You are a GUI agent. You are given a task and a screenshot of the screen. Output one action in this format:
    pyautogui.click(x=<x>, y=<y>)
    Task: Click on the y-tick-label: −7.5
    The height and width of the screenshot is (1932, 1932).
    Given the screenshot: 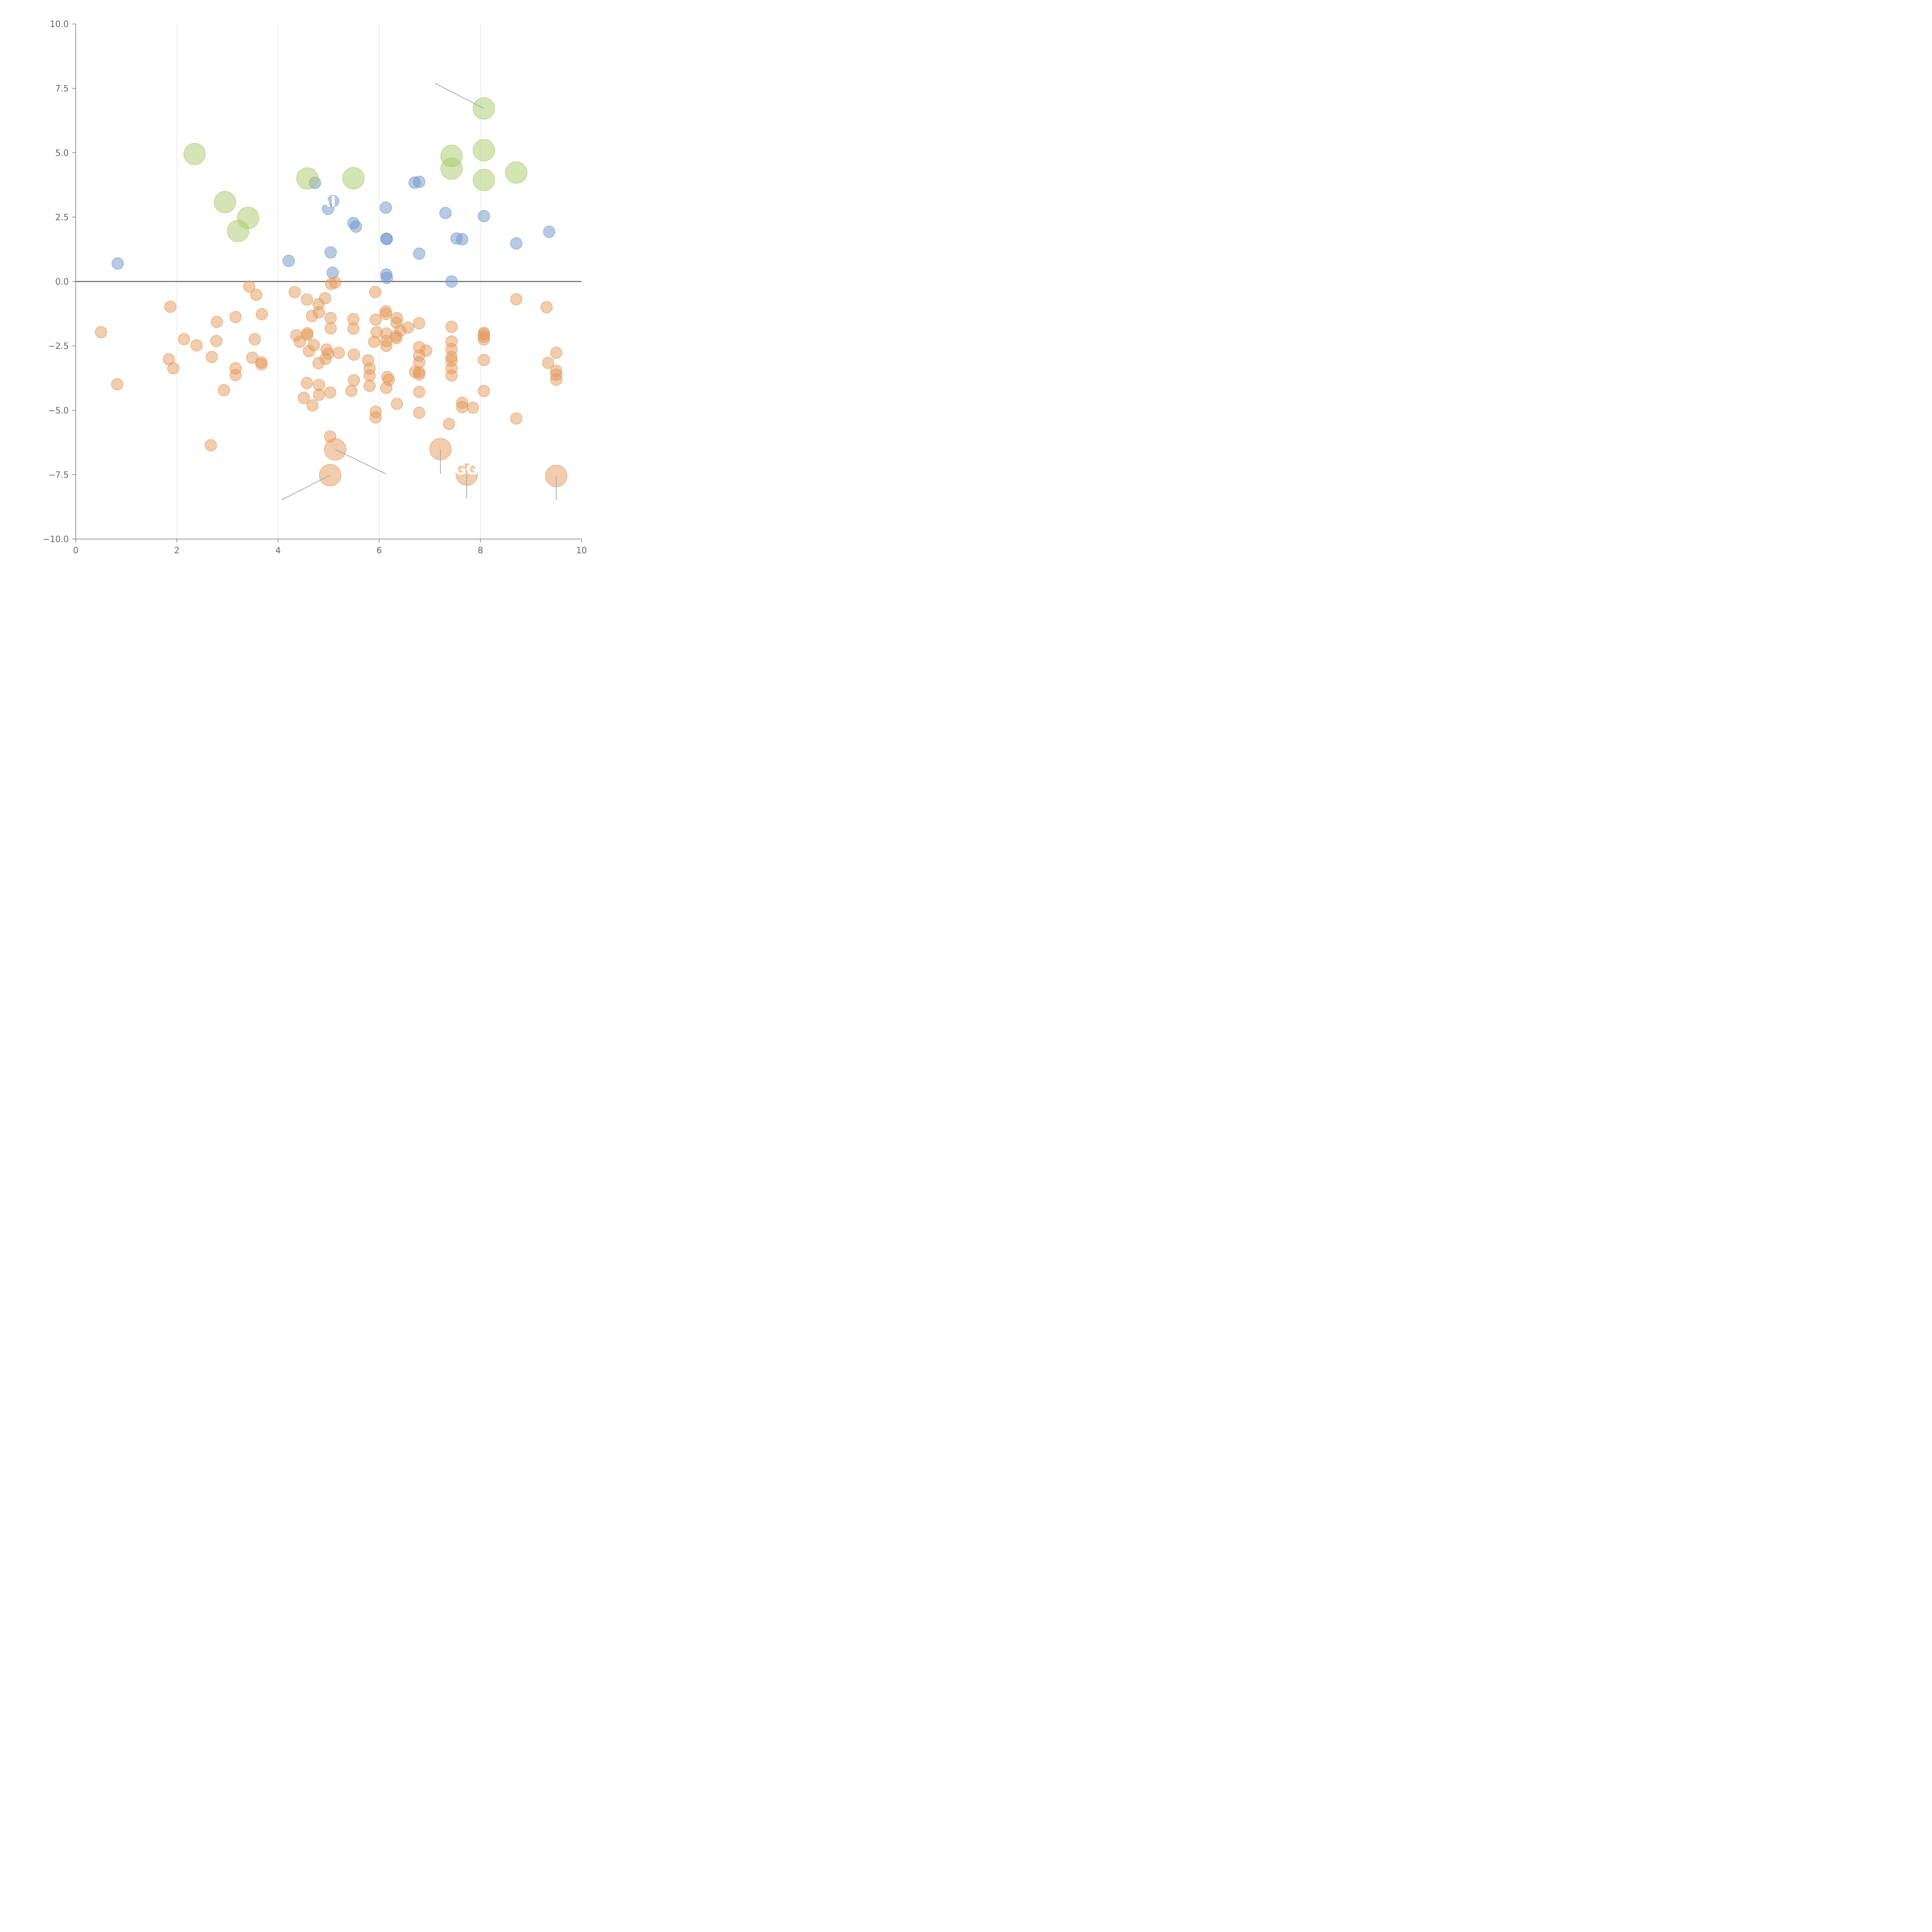 What is the action you would take?
    pyautogui.click(x=58, y=475)
    